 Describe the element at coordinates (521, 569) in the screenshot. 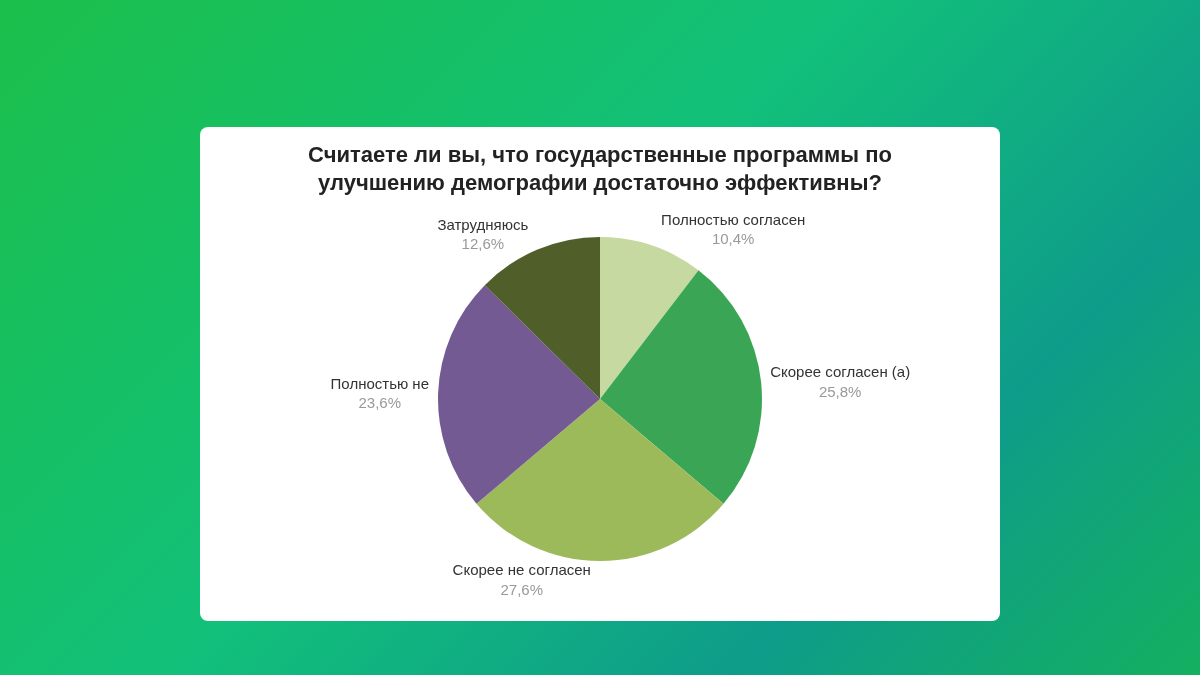

I see `slice-label: Скорее не согласен` at that location.